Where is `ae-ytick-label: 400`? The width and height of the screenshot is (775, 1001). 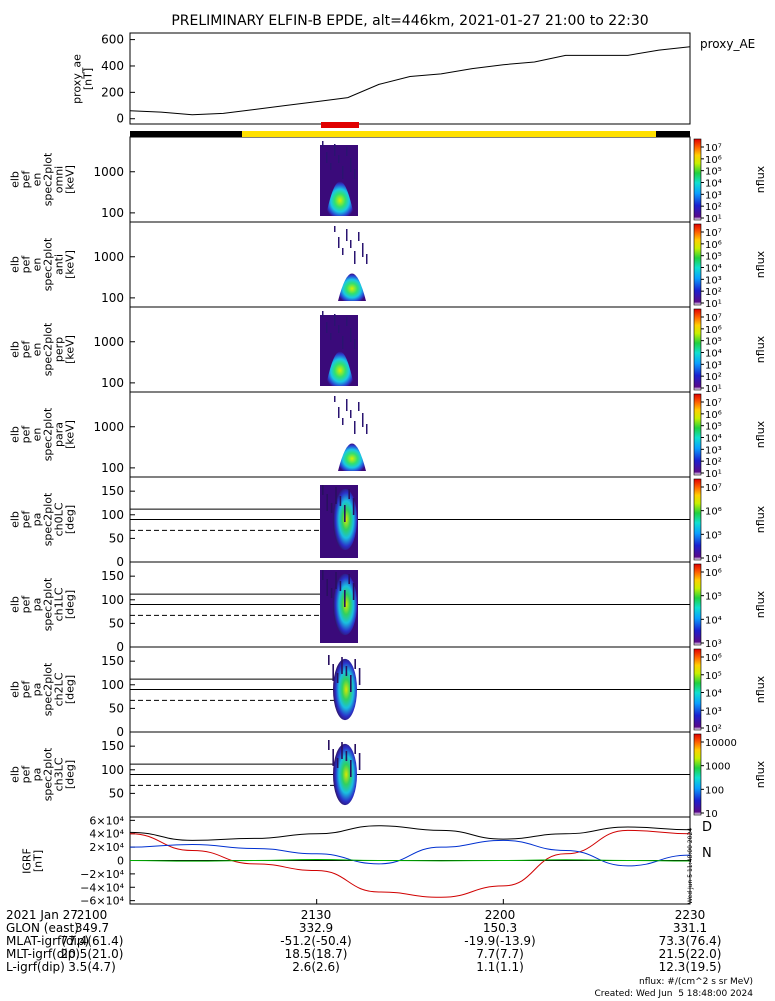
ae-ytick-label: 400 is located at coordinates (112, 66).